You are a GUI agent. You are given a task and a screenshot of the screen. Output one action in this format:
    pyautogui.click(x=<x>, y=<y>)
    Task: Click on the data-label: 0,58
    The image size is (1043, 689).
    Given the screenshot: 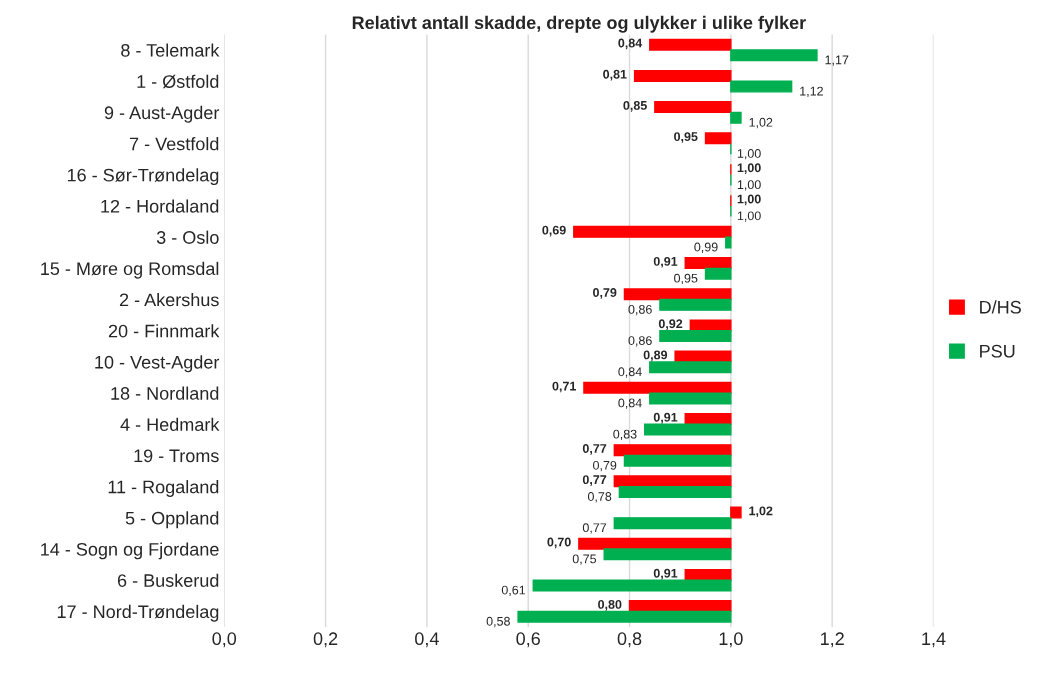 What is the action you would take?
    pyautogui.click(x=498, y=622)
    